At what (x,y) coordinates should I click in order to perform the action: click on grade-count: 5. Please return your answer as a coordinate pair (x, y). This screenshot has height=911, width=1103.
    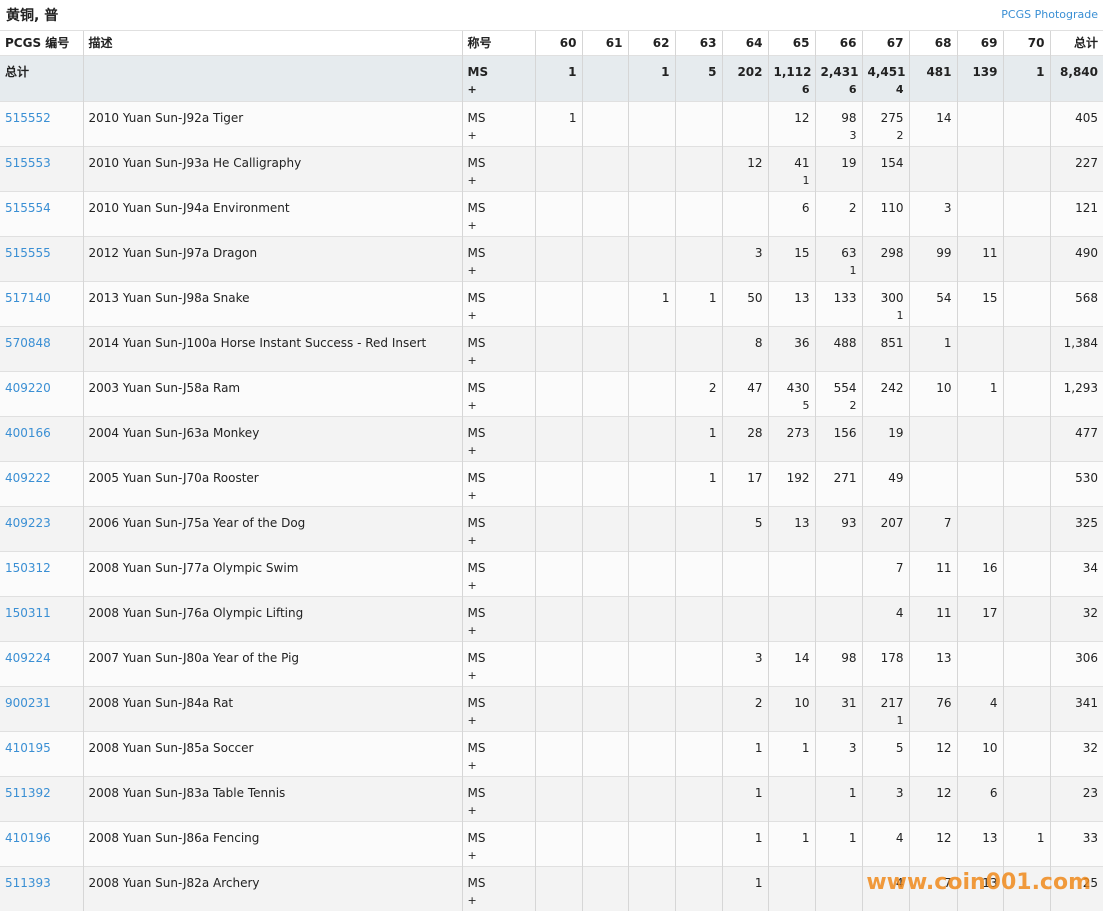
    Looking at the image, I should click on (745, 529).